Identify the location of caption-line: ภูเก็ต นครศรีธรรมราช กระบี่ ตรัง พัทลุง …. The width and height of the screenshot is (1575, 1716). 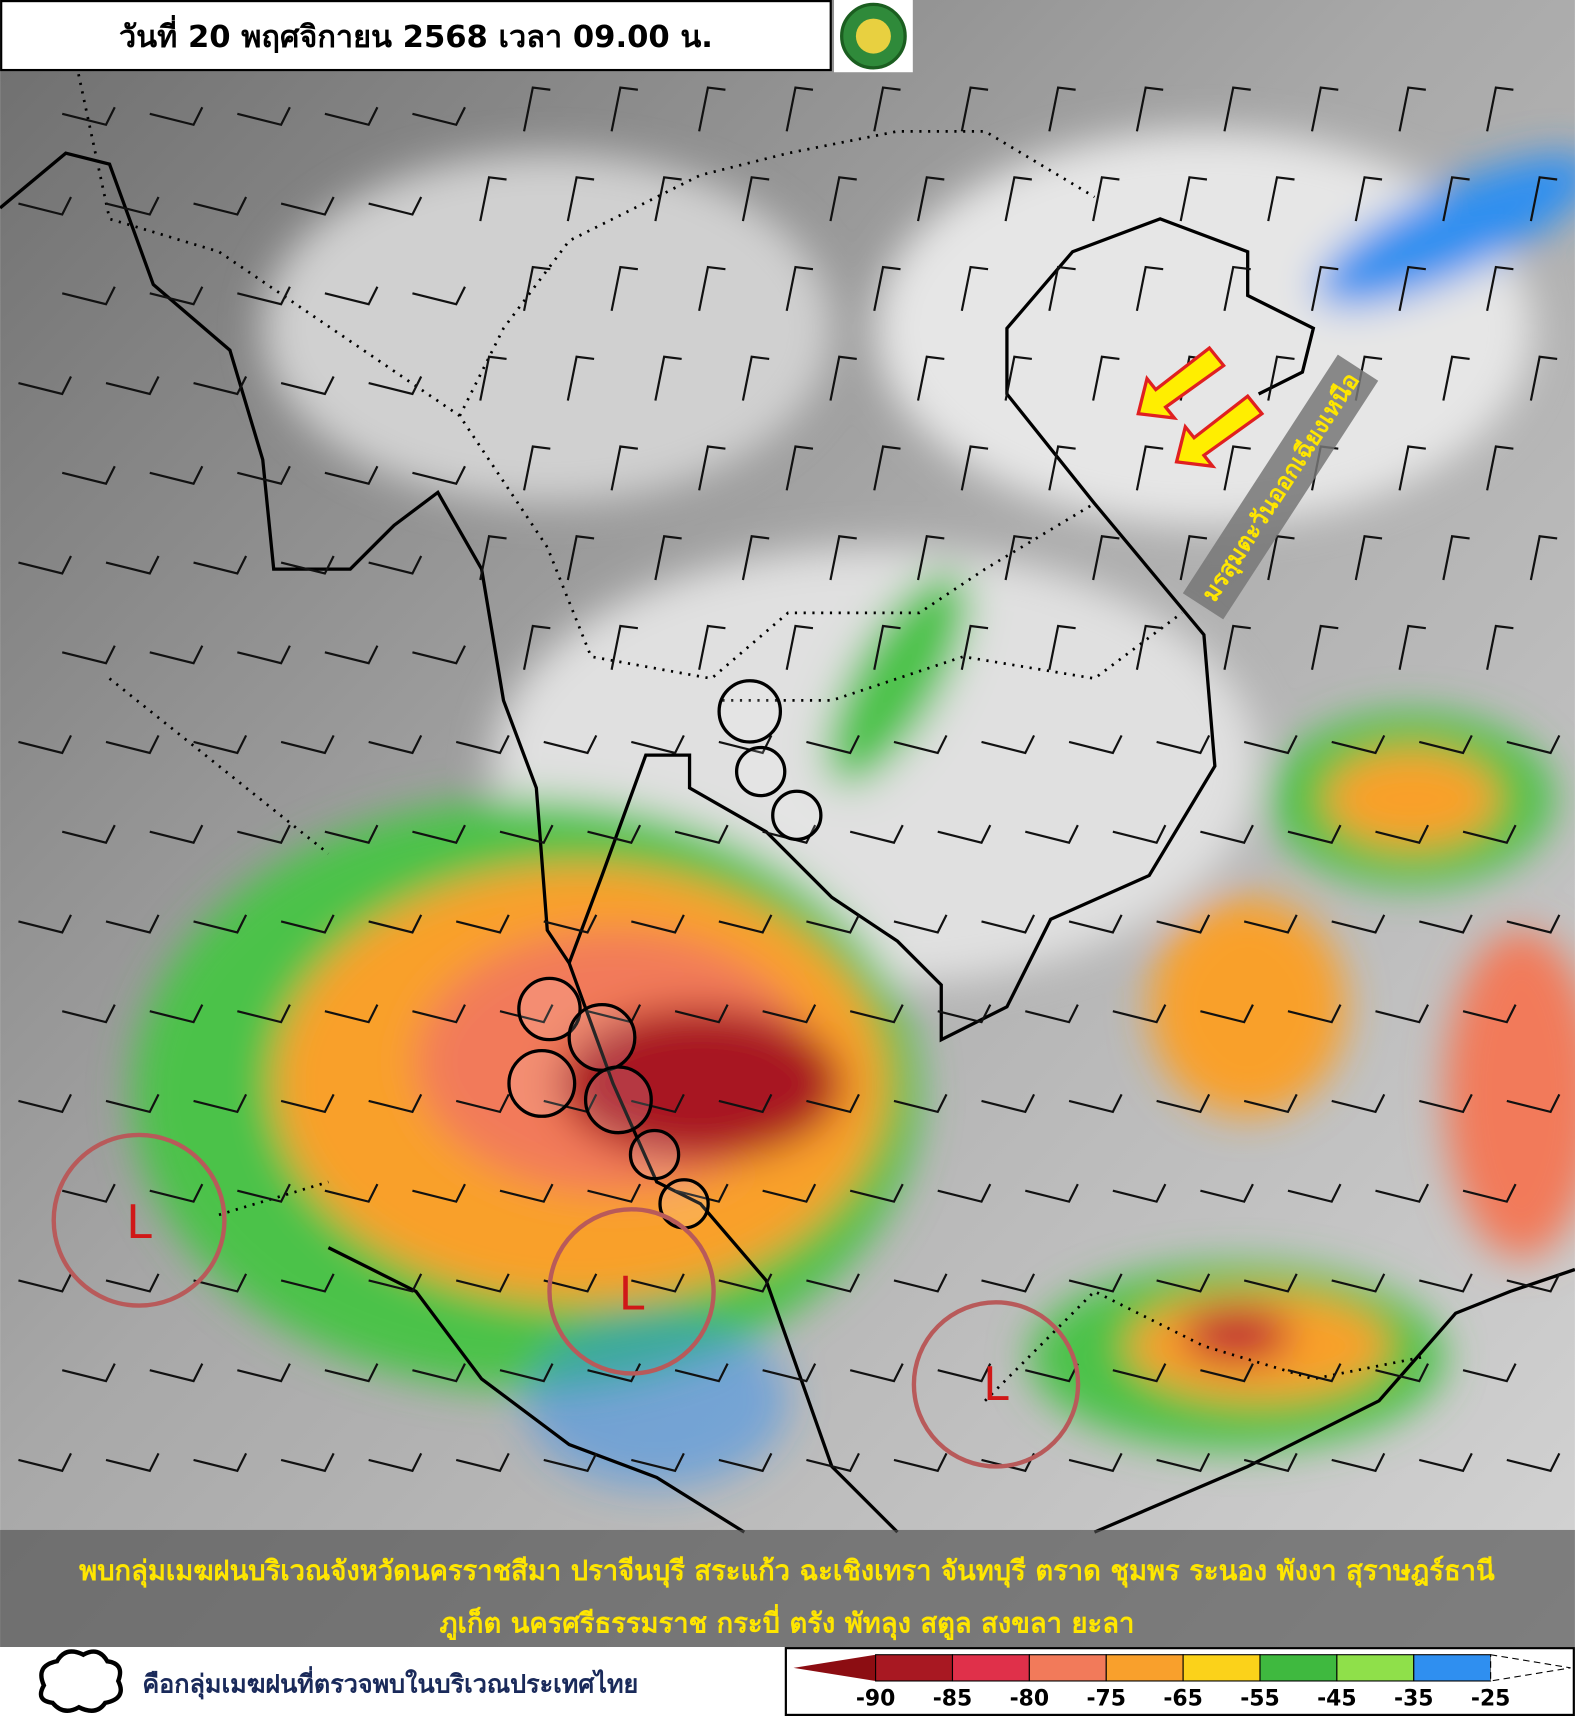
(787, 1622).